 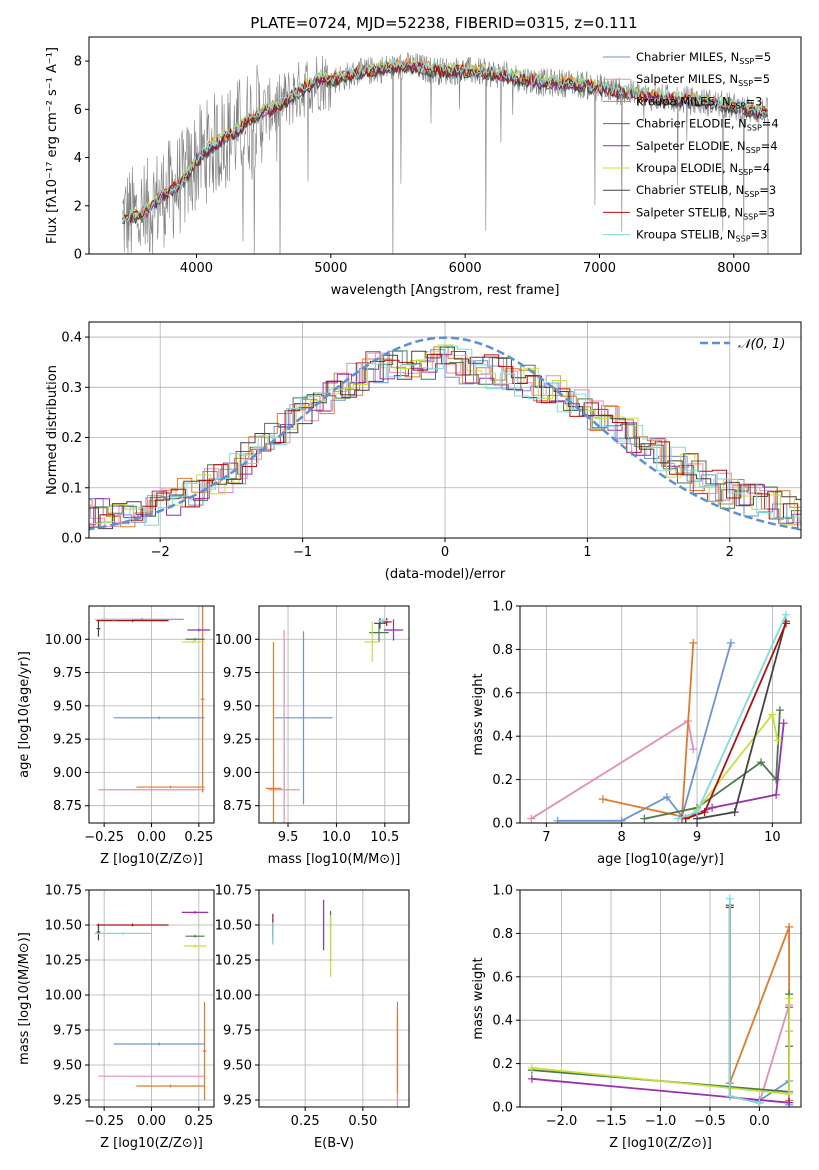 I want to click on series-line-salpeter_miles, so click(x=612, y=769).